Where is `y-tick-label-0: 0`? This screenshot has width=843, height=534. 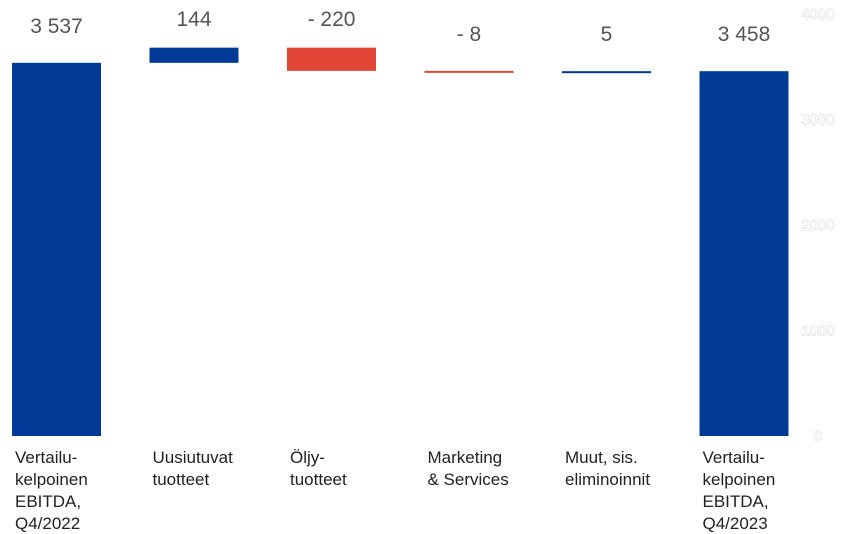
y-tick-label-0: 0 is located at coordinates (818, 436).